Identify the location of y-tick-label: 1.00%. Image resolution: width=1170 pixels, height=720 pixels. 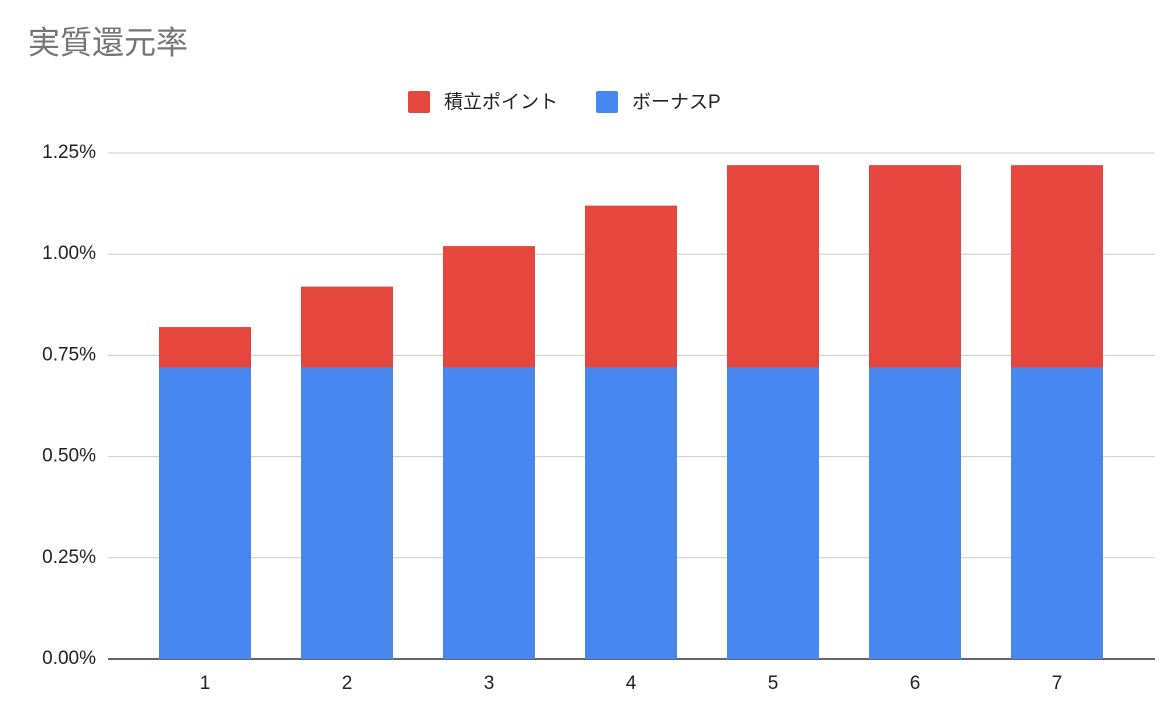
(69, 253).